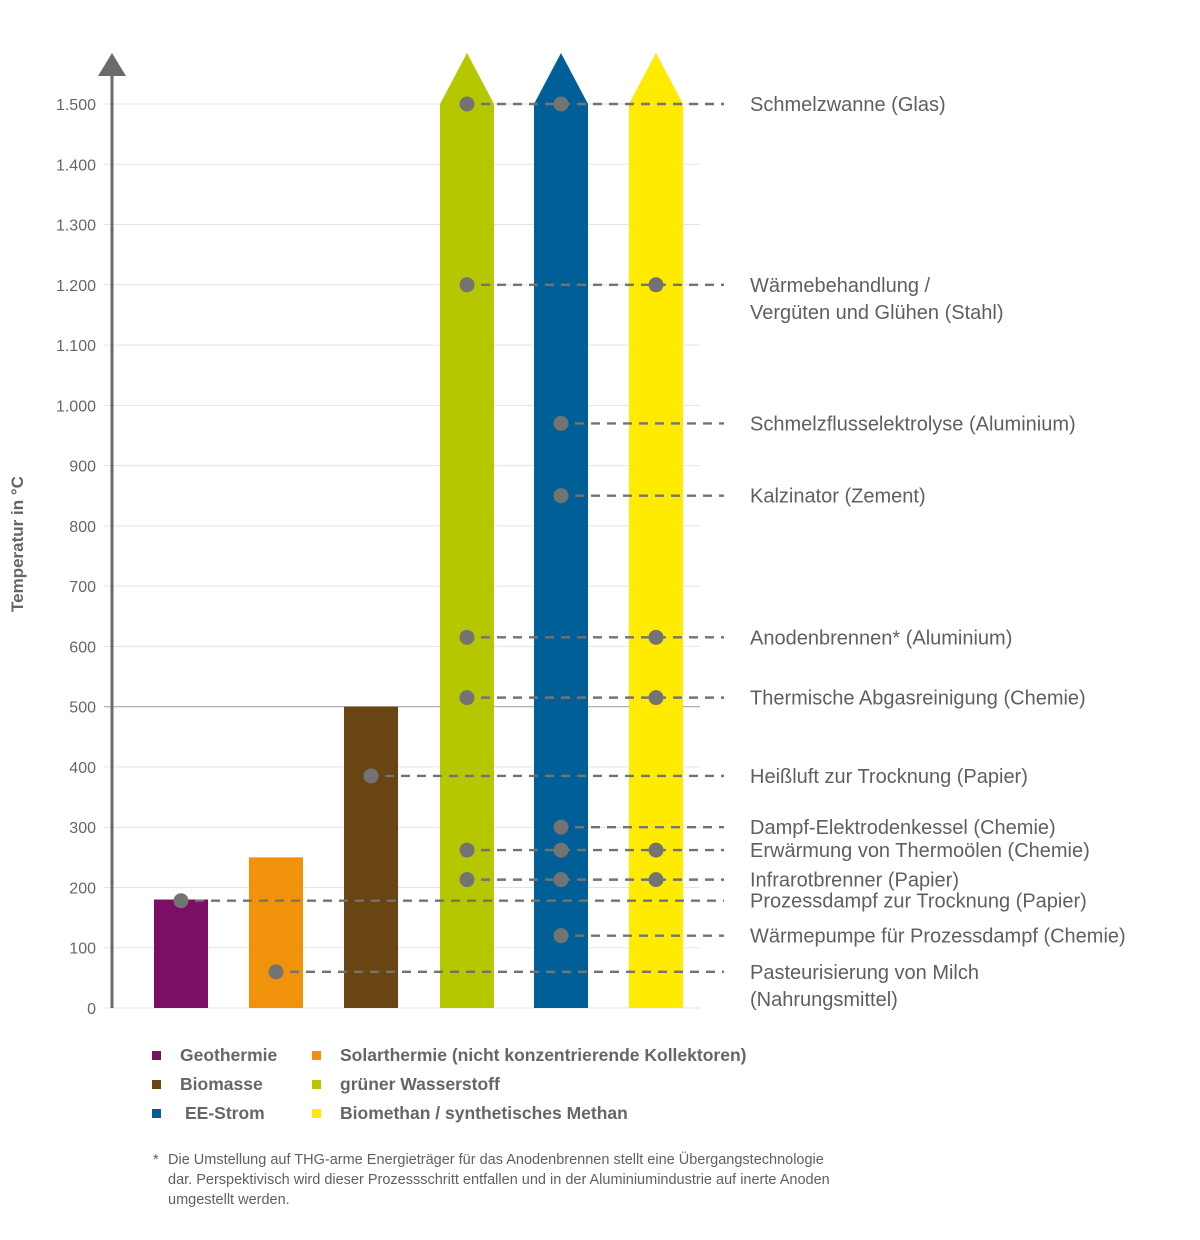 The image size is (1200, 1240). Describe the element at coordinates (76, 346) in the screenshot. I see `y-tick-label: 1.100` at that location.